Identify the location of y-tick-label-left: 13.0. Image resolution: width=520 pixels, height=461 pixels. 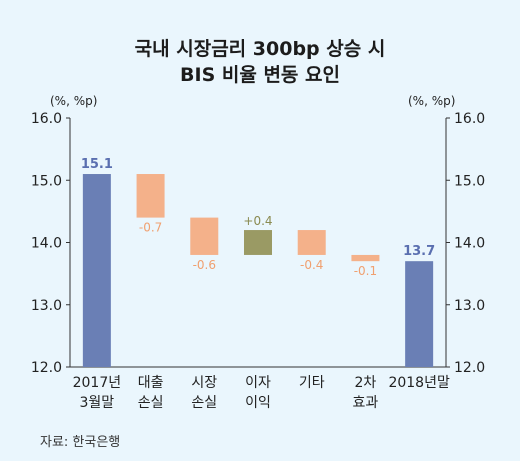
(46, 306).